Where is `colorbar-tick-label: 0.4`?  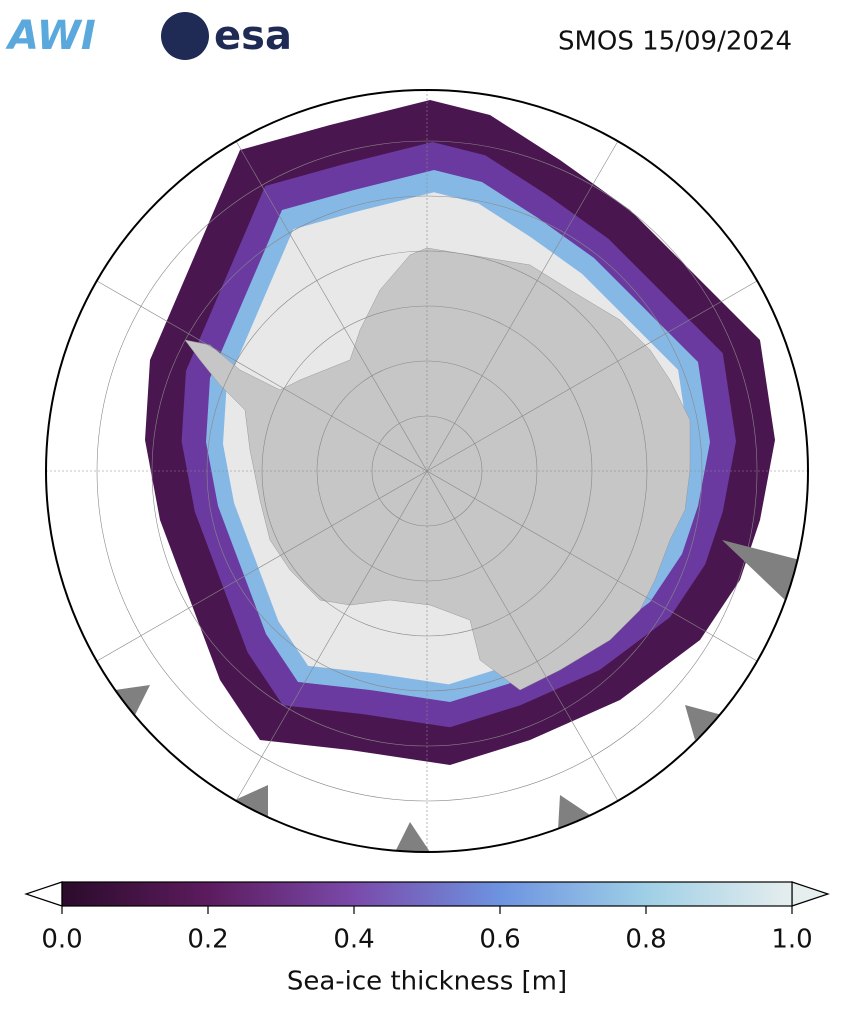
colorbar-tick-label: 0.4 is located at coordinates (353, 940).